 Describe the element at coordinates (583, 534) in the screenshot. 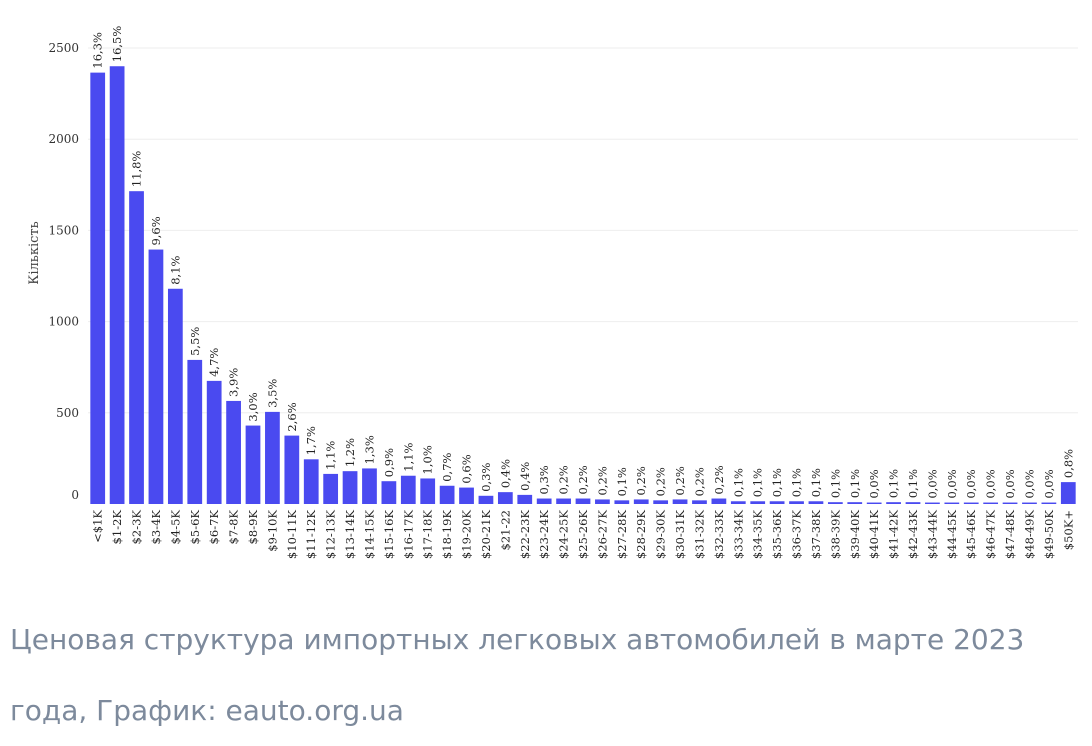

I see `x-tick-label: $25-26K` at that location.